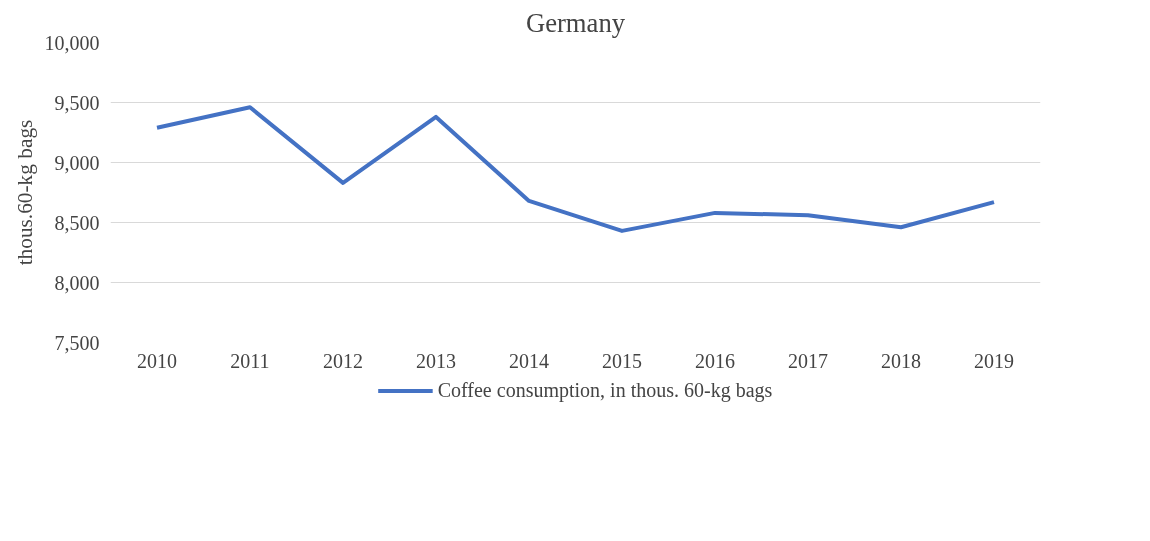  Describe the element at coordinates (343, 360) in the screenshot. I see `x-tick-label: 2012` at that location.